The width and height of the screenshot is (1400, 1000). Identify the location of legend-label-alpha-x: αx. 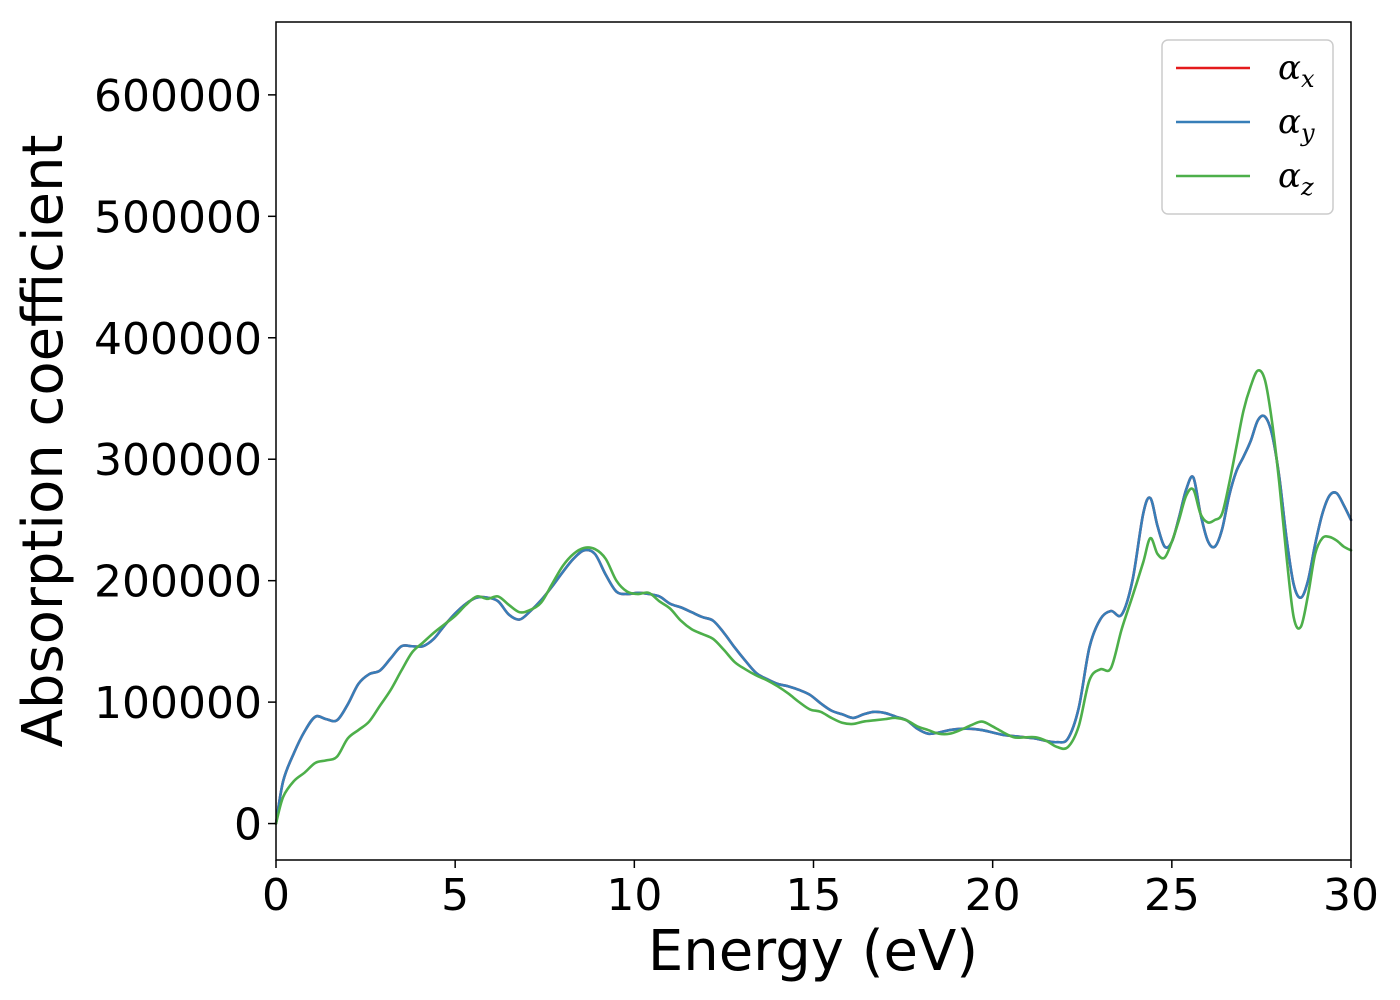
(1296, 70).